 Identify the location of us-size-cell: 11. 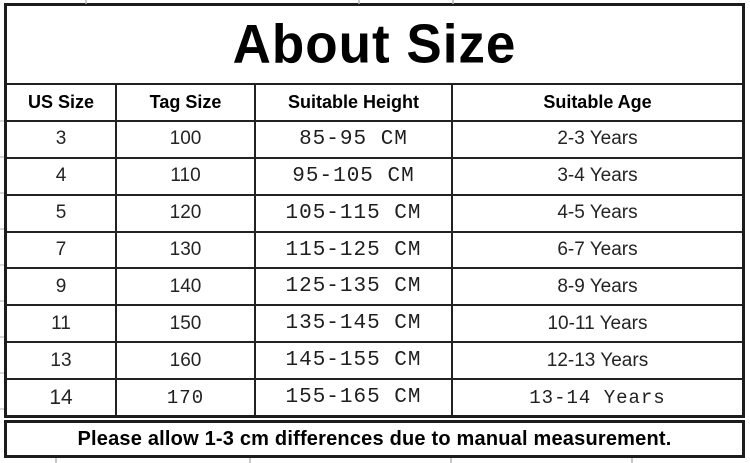
(62, 324).